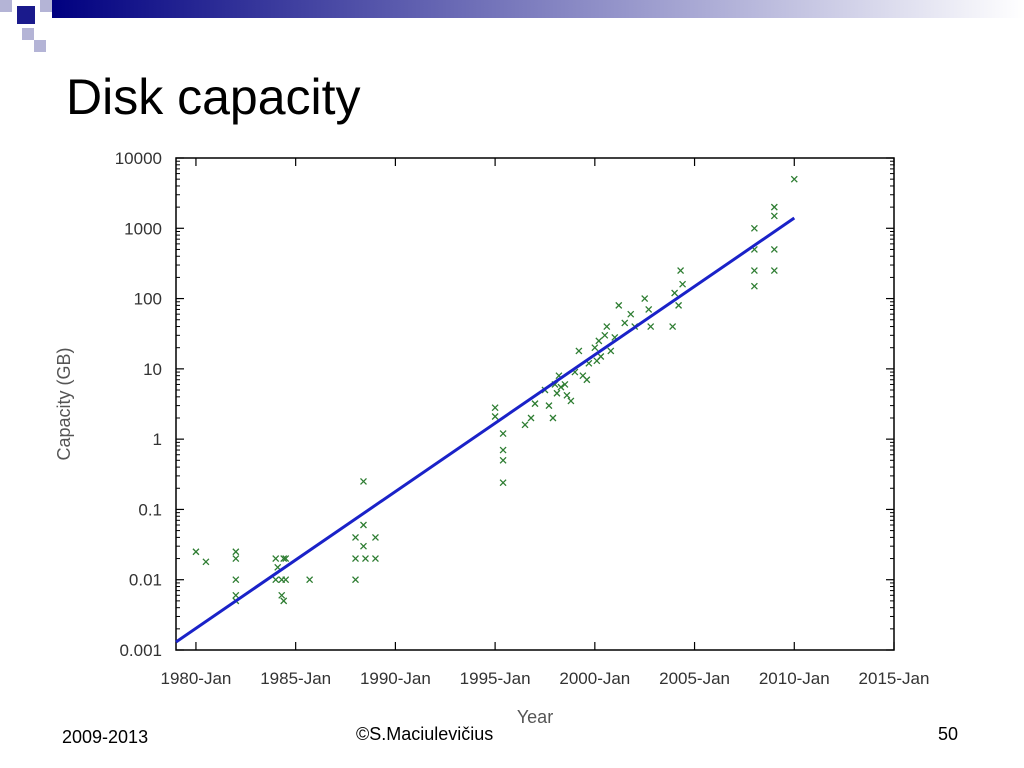 This screenshot has height=768, width=1024. Describe the element at coordinates (143, 228) in the screenshot. I see `y-tick-label: 1000` at that location.